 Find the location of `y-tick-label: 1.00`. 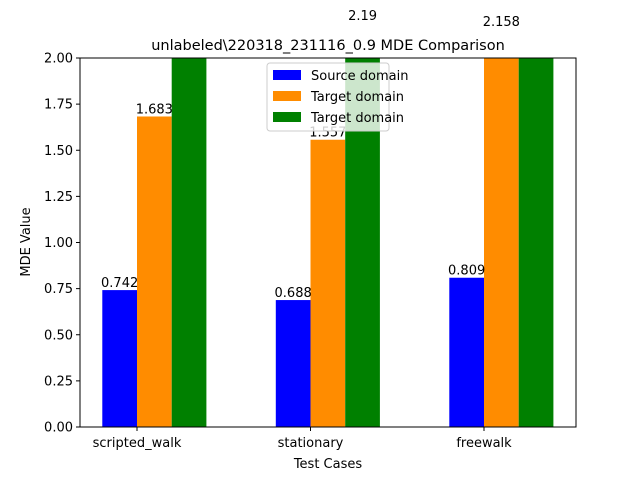

y-tick-label: 1.00 is located at coordinates (58, 243).